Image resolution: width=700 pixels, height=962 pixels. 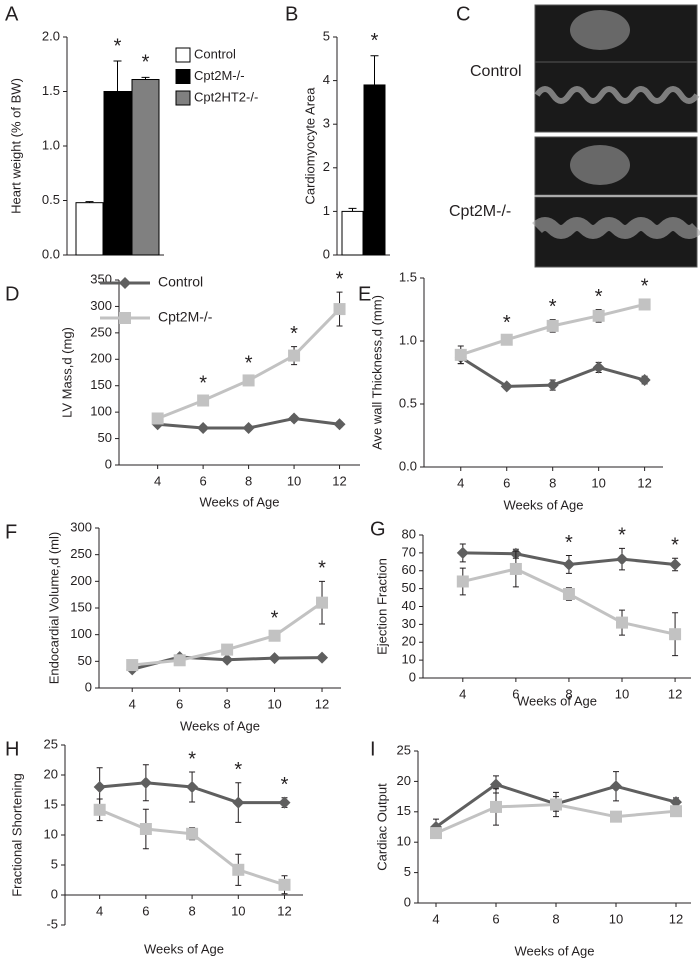 What do you see at coordinates (381, 606) in the screenshot?
I see `y-axis-label: Ejection Fraction` at bounding box center [381, 606].